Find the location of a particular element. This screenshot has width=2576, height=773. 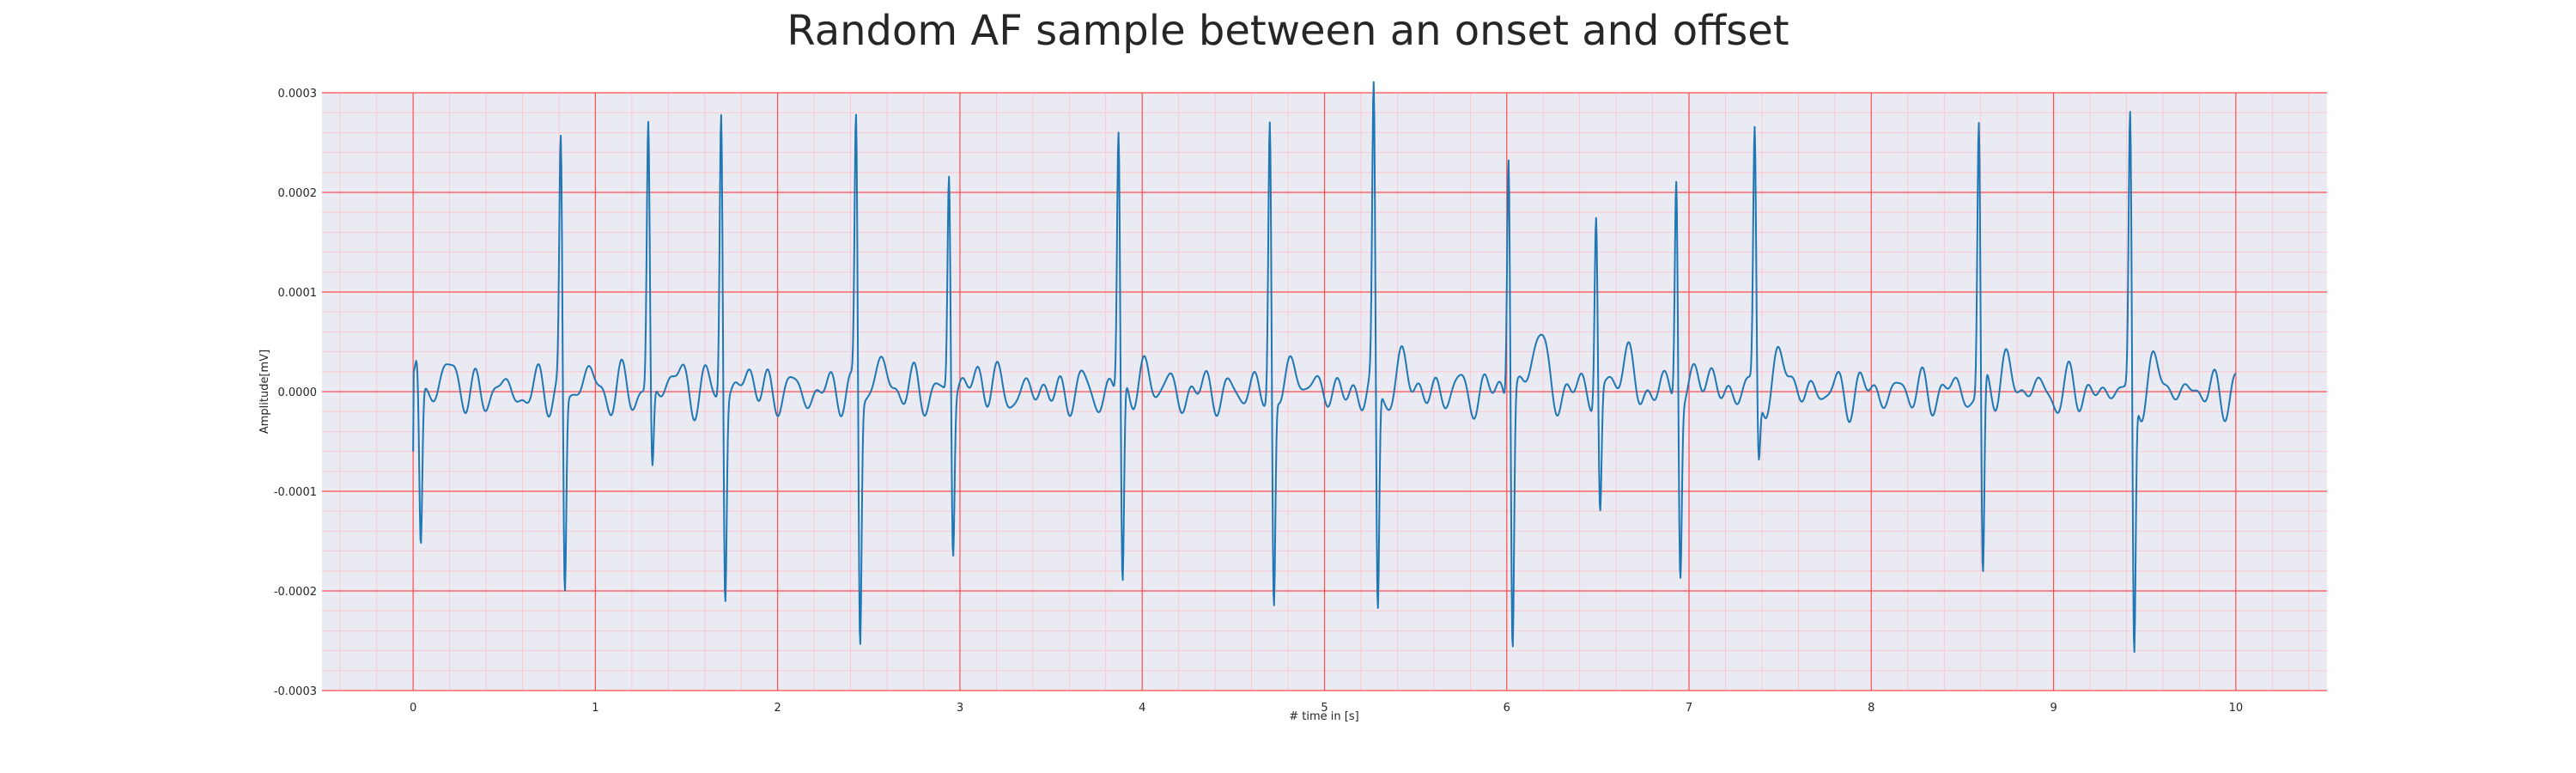

x-tick-label: 7 is located at coordinates (1689, 708).